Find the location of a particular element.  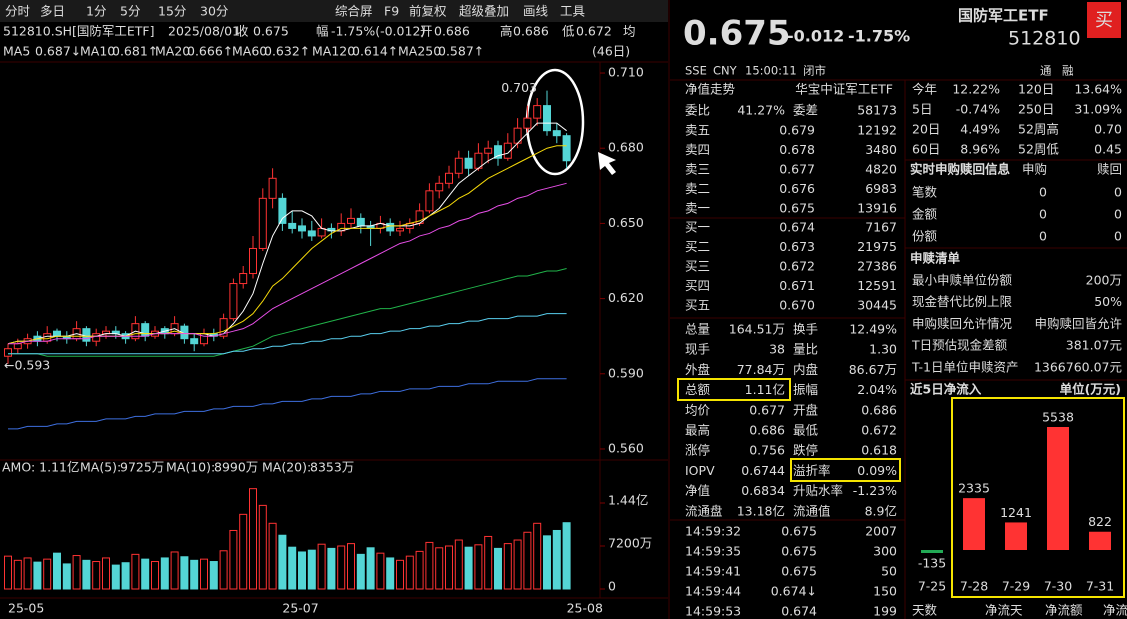

info-open_label: 开 is located at coordinates (426, 31).